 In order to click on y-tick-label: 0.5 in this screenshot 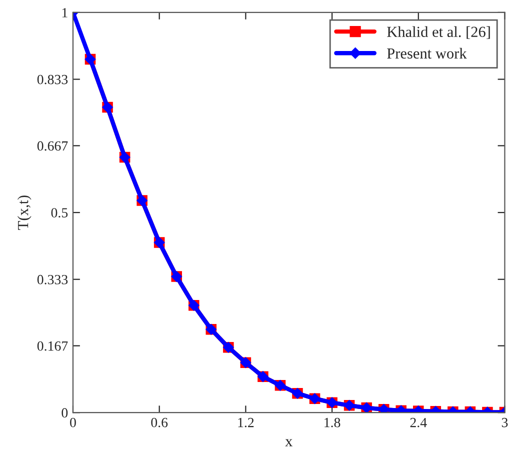, I will do `click(59, 213)`.